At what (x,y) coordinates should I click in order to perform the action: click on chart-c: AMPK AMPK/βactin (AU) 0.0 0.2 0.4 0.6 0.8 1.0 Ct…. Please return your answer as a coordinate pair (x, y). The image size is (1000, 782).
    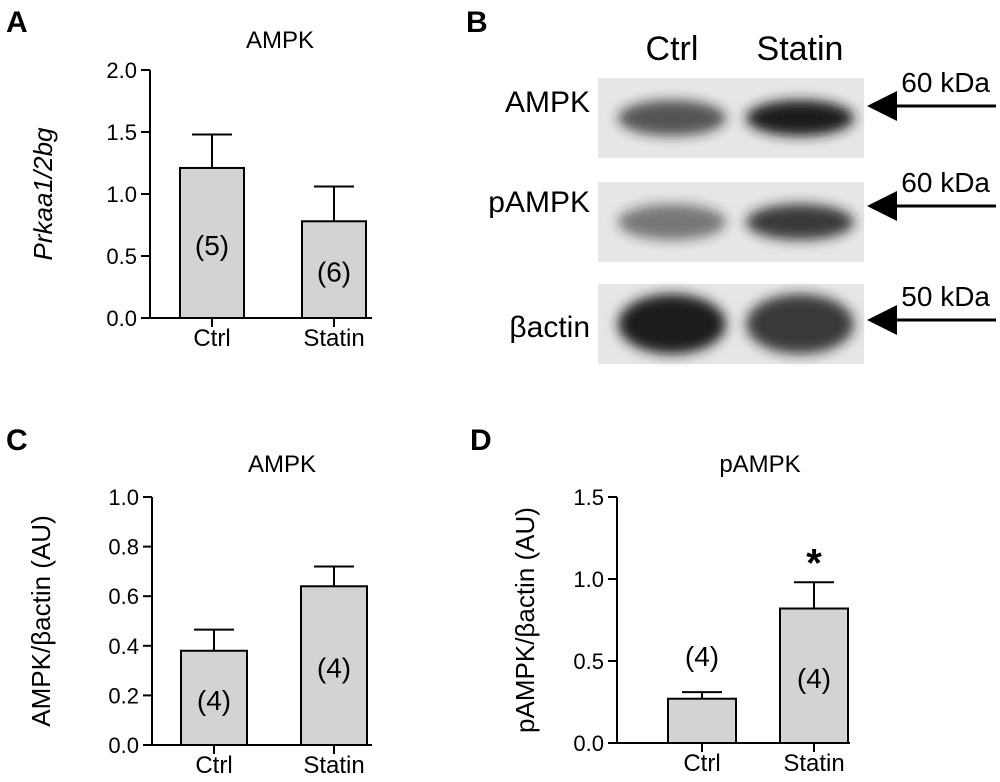
    Looking at the image, I should click on (199, 615).